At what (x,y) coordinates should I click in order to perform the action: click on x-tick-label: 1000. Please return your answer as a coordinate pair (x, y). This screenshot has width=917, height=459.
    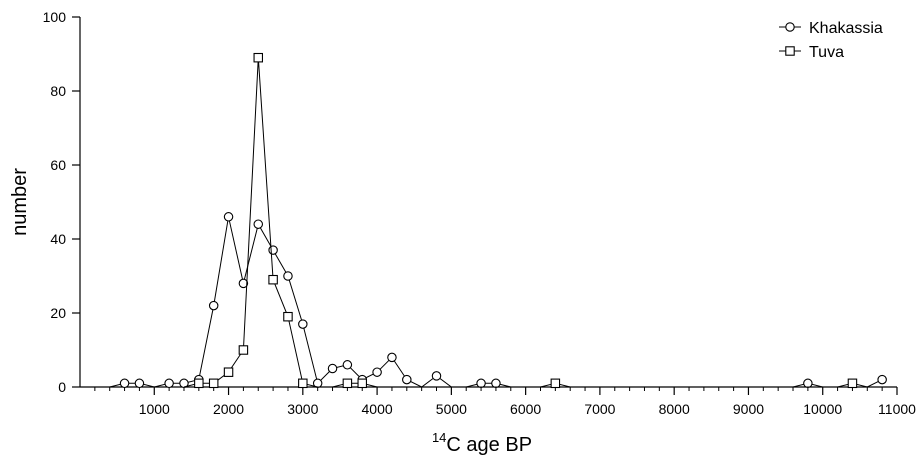
    Looking at the image, I should click on (154, 409).